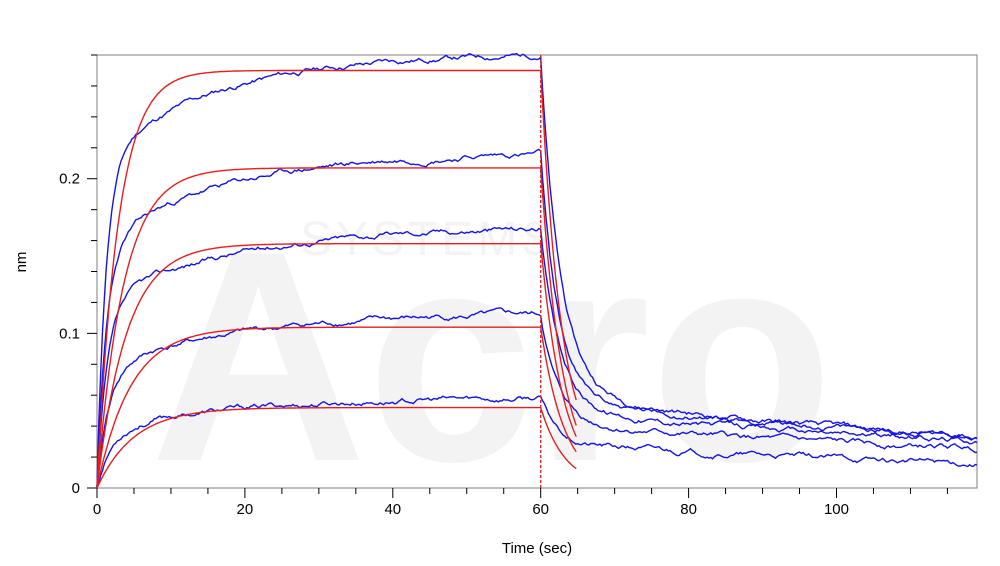 The height and width of the screenshot is (566, 1000). Describe the element at coordinates (21, 262) in the screenshot. I see `y-axis-label: nm` at that location.